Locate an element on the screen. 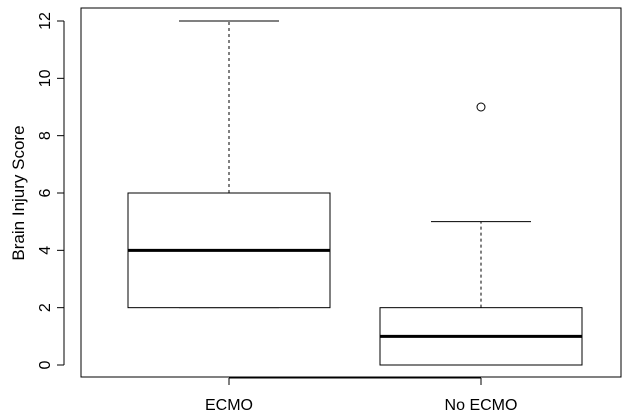 This screenshot has width=623, height=418. y-tick-label: 8 is located at coordinates (45, 135).